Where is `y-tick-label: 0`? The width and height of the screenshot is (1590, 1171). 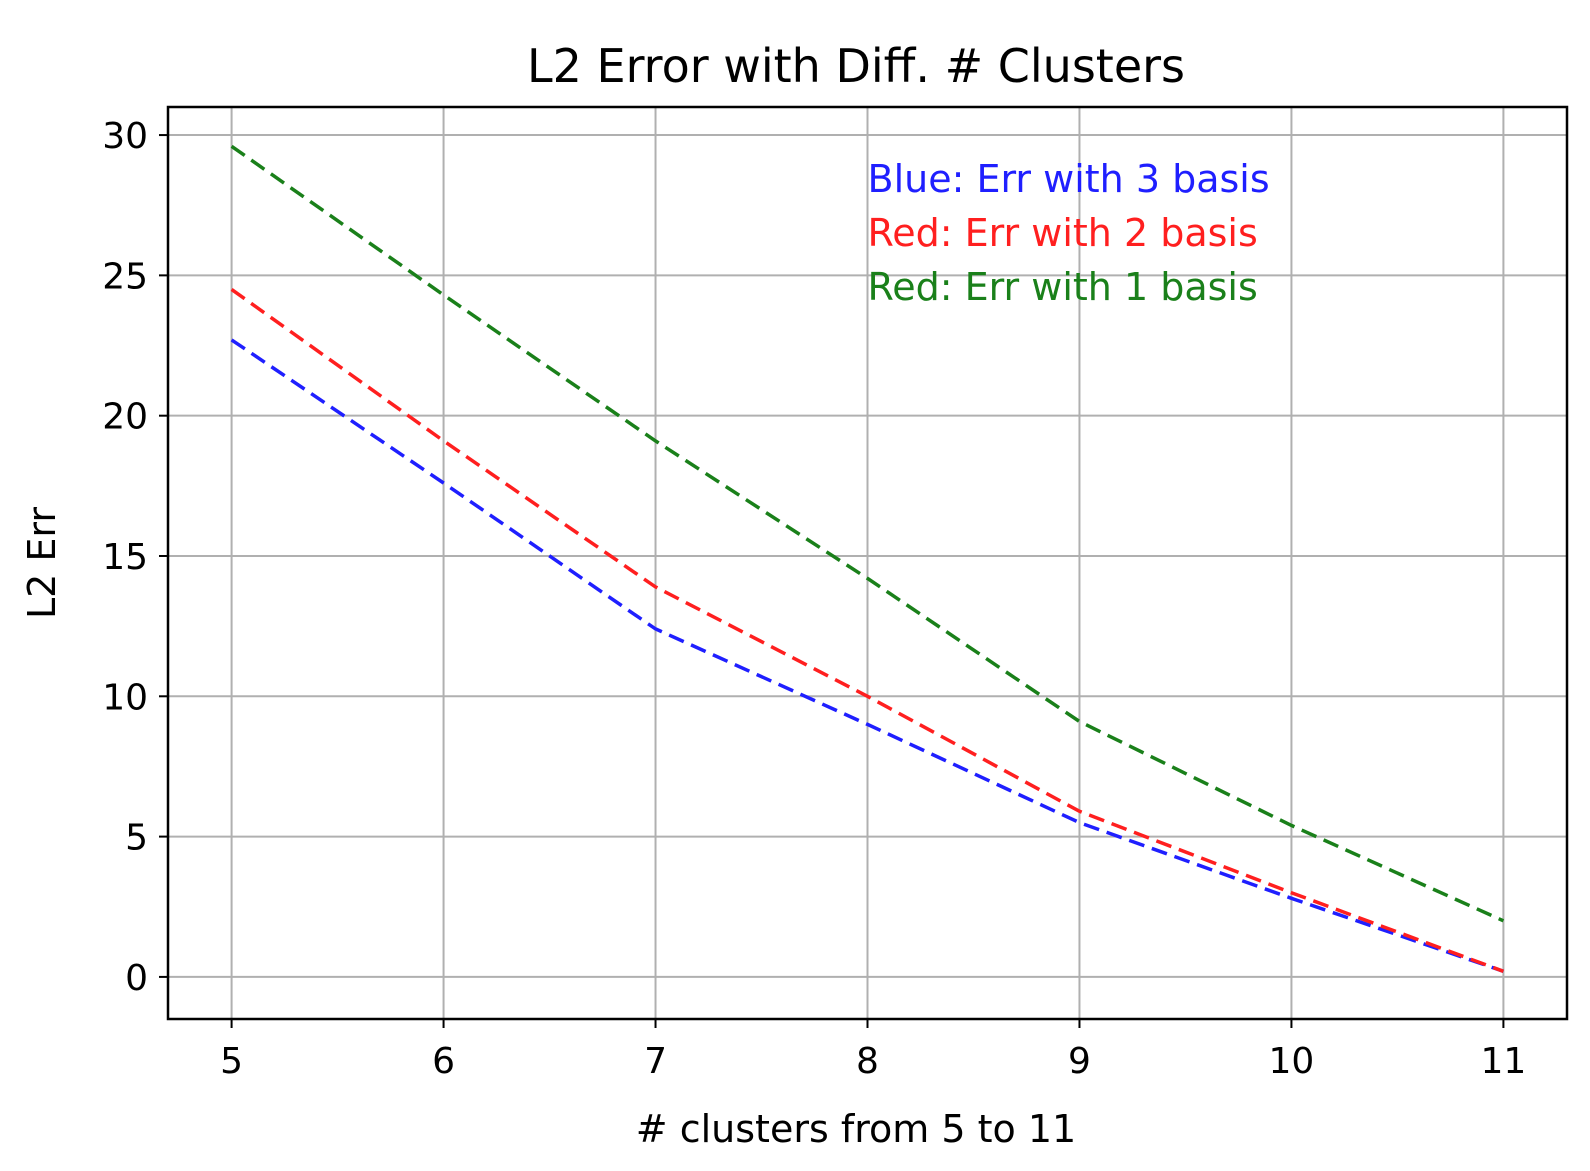 y-tick-label: 0 is located at coordinates (136, 978).